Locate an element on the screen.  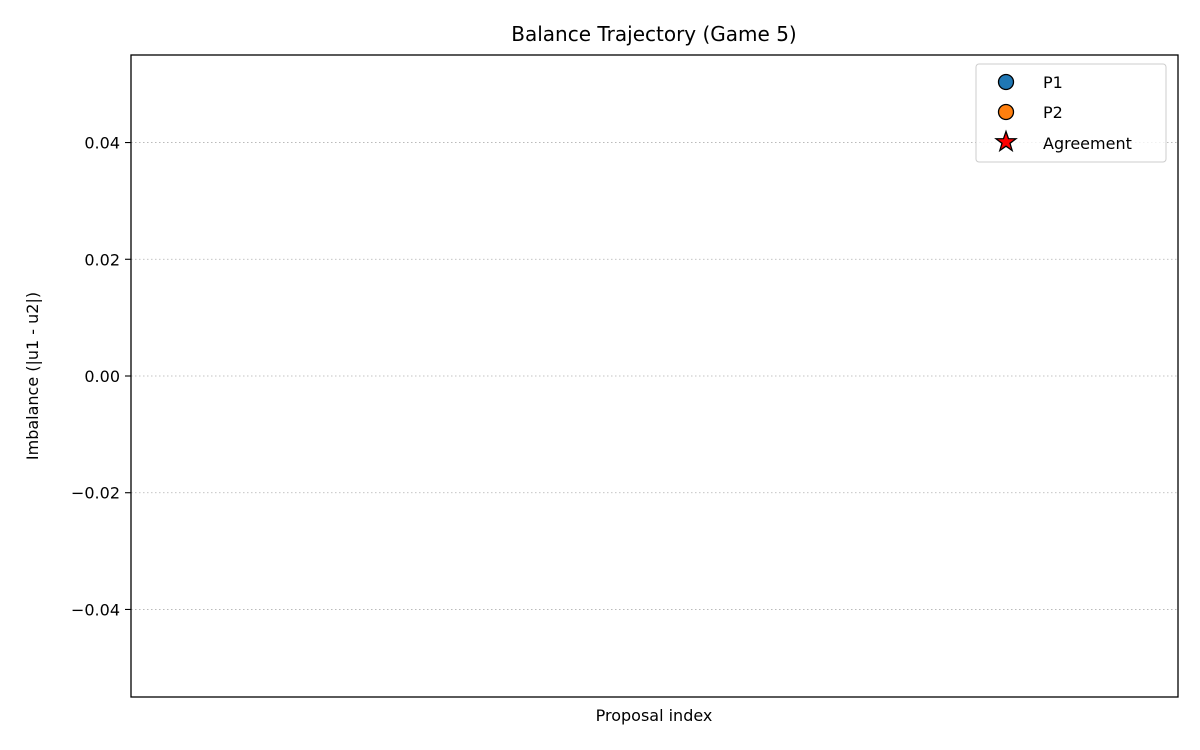
y-tick-label: −0.04 is located at coordinates (95, 609).